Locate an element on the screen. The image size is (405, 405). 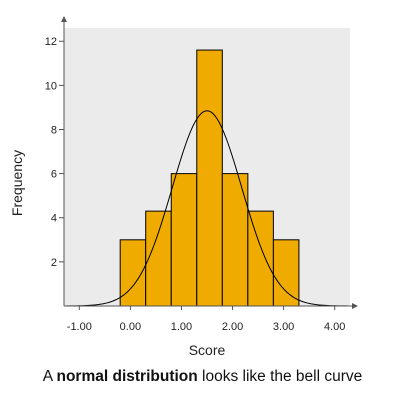
x-tick-label: 4.00 is located at coordinates (334, 327).